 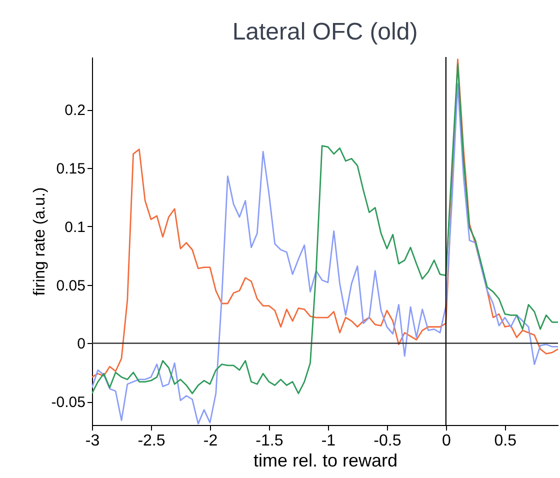 I want to click on x-tick-label: -3, so click(x=92, y=441).